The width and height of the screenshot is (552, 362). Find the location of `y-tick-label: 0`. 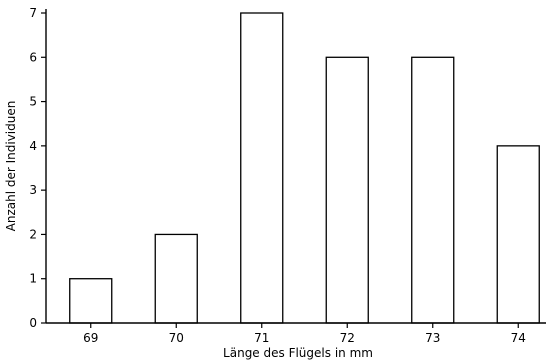

y-tick-label: 0 is located at coordinates (33, 323).